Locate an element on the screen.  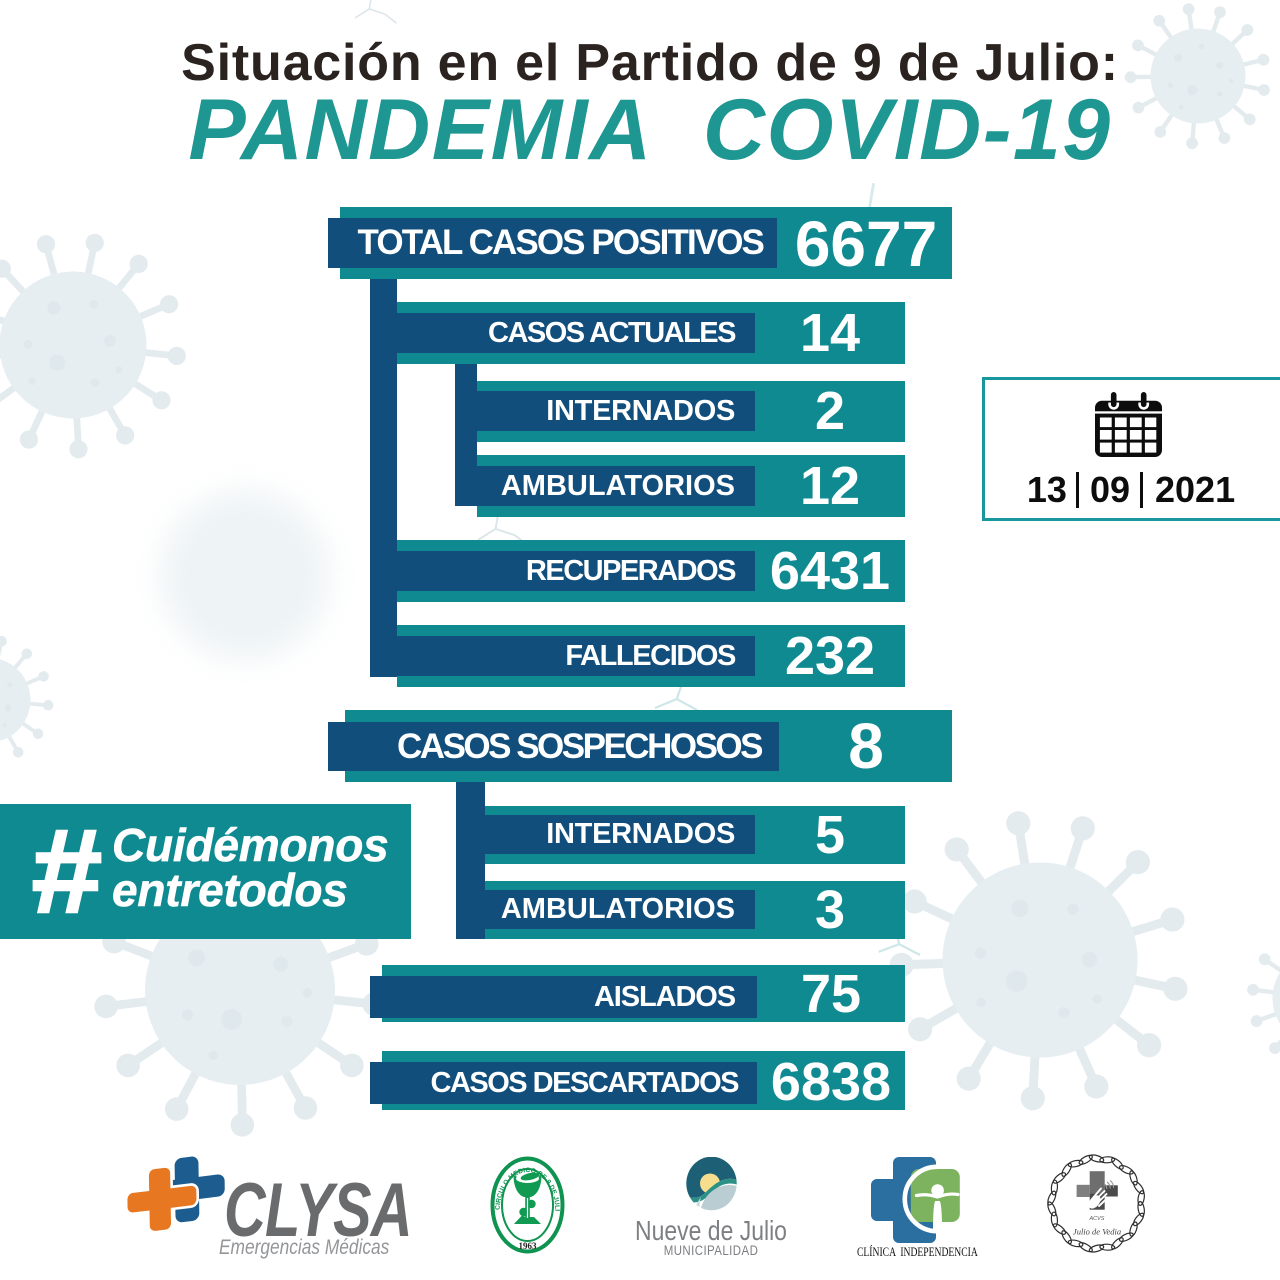
svg-text: 1963 is located at coordinates (528, 1246).